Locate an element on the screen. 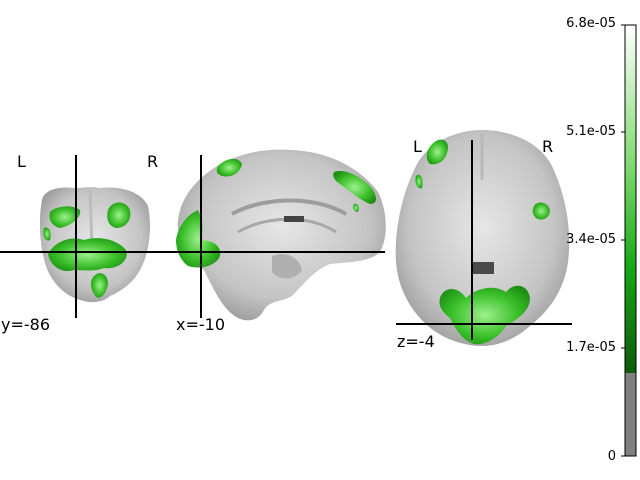  axial-left-label: L is located at coordinates (417, 146).